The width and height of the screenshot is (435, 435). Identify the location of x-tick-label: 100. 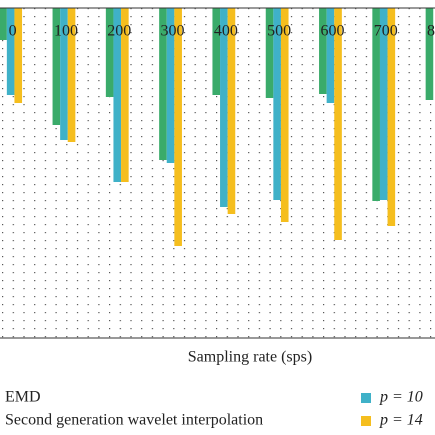
(66, 31).